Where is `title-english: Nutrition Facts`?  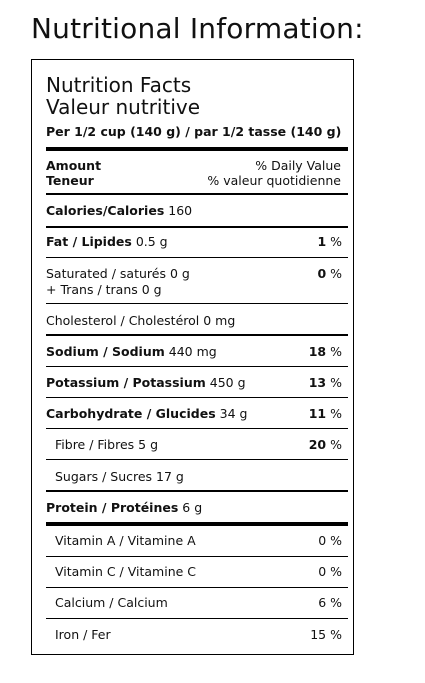 title-english: Nutrition Facts is located at coordinates (119, 85).